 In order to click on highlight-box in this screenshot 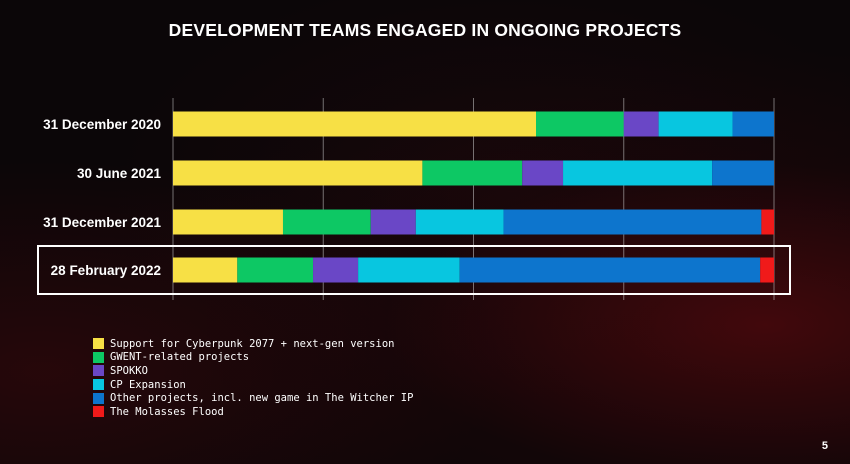, I will do `click(414, 270)`.